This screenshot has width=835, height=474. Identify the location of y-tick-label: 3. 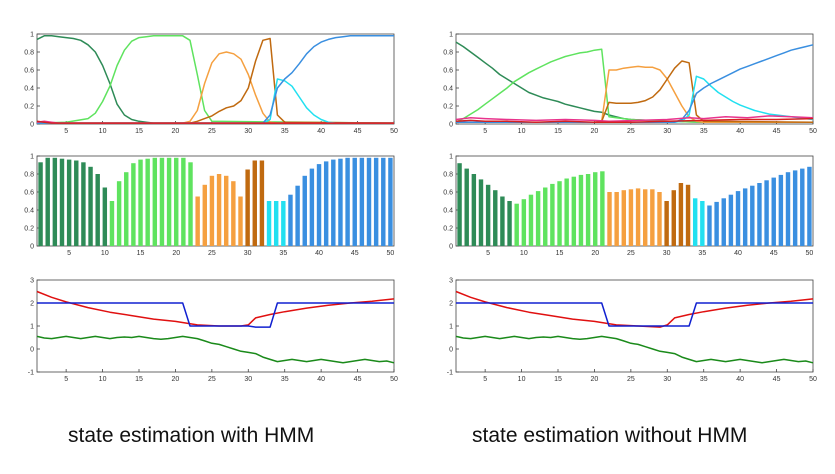
(32, 281).